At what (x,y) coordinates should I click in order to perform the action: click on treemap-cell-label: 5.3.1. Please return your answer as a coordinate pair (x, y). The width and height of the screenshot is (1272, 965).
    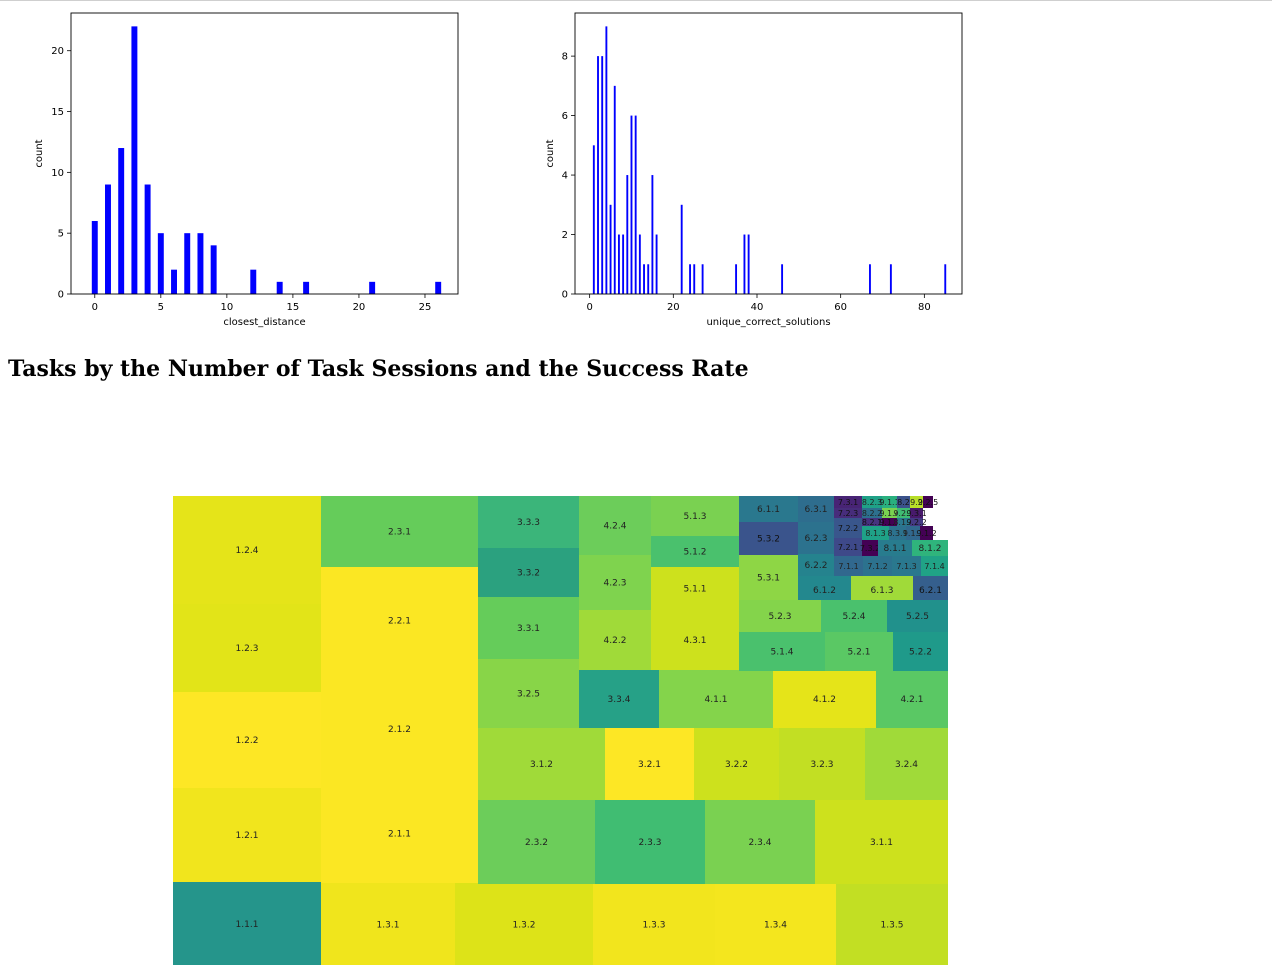
    Looking at the image, I should click on (768, 579).